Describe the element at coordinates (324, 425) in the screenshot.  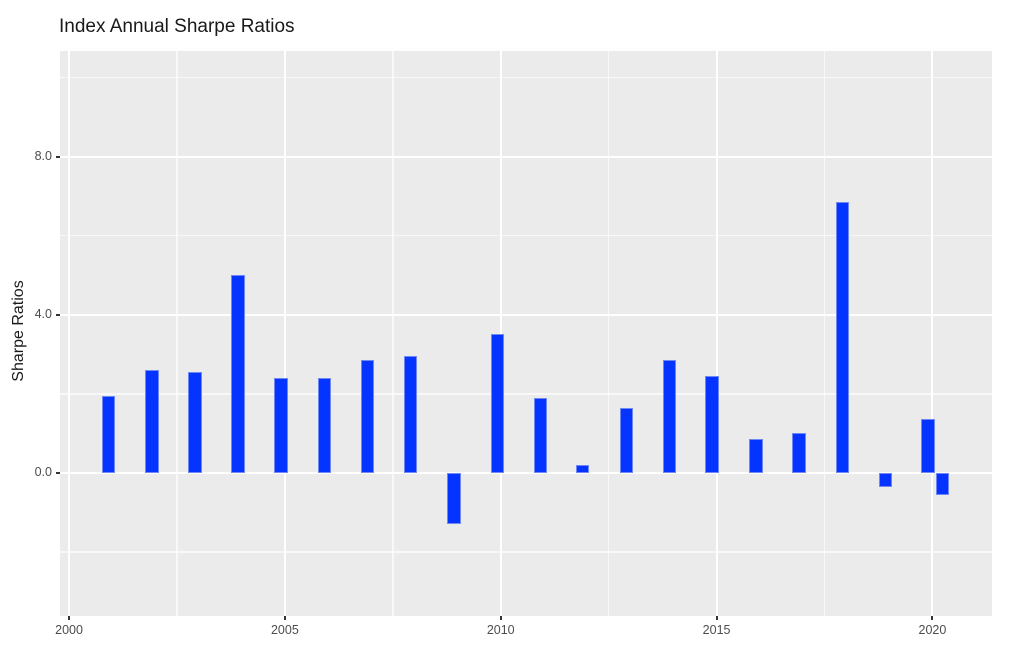
I see `bar-2005` at that location.